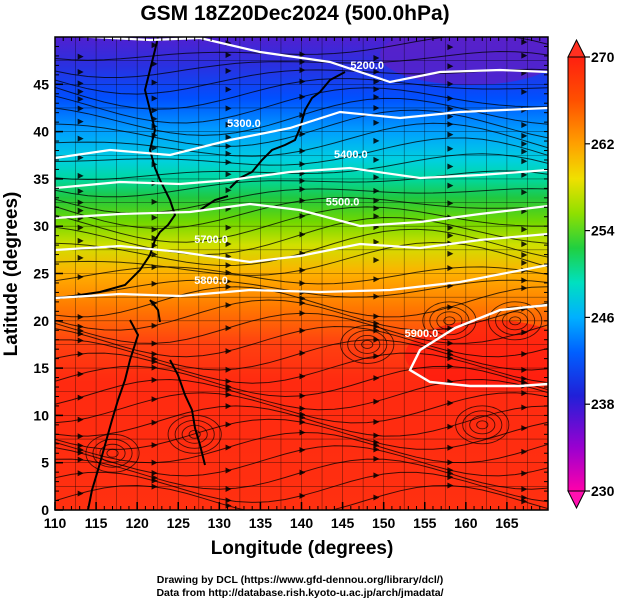 The height and width of the screenshot is (605, 619). What do you see at coordinates (112, 453) in the screenshot?
I see `vortex-ring` at bounding box center [112, 453].